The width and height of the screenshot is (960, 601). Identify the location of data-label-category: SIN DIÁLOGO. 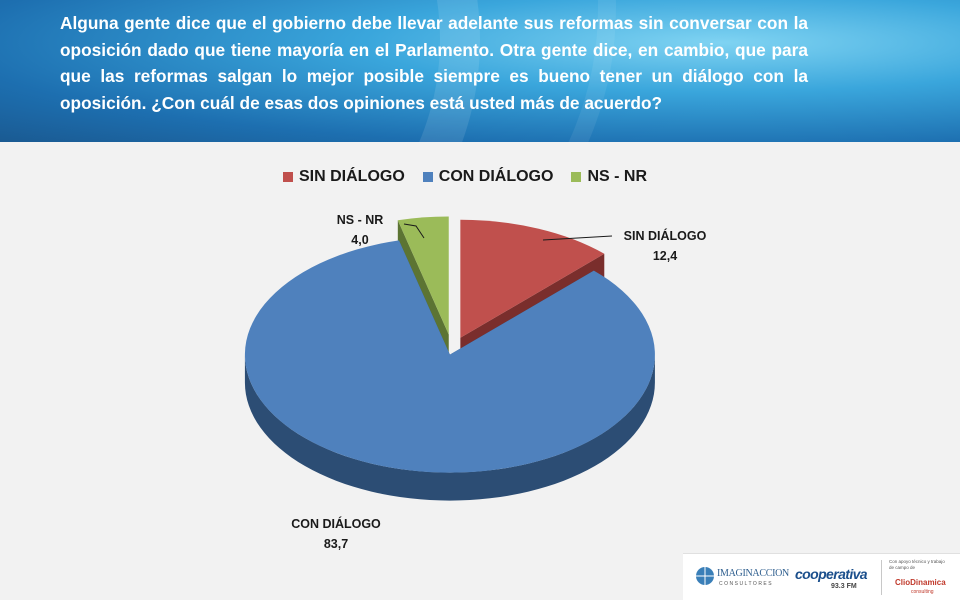
(665, 236).